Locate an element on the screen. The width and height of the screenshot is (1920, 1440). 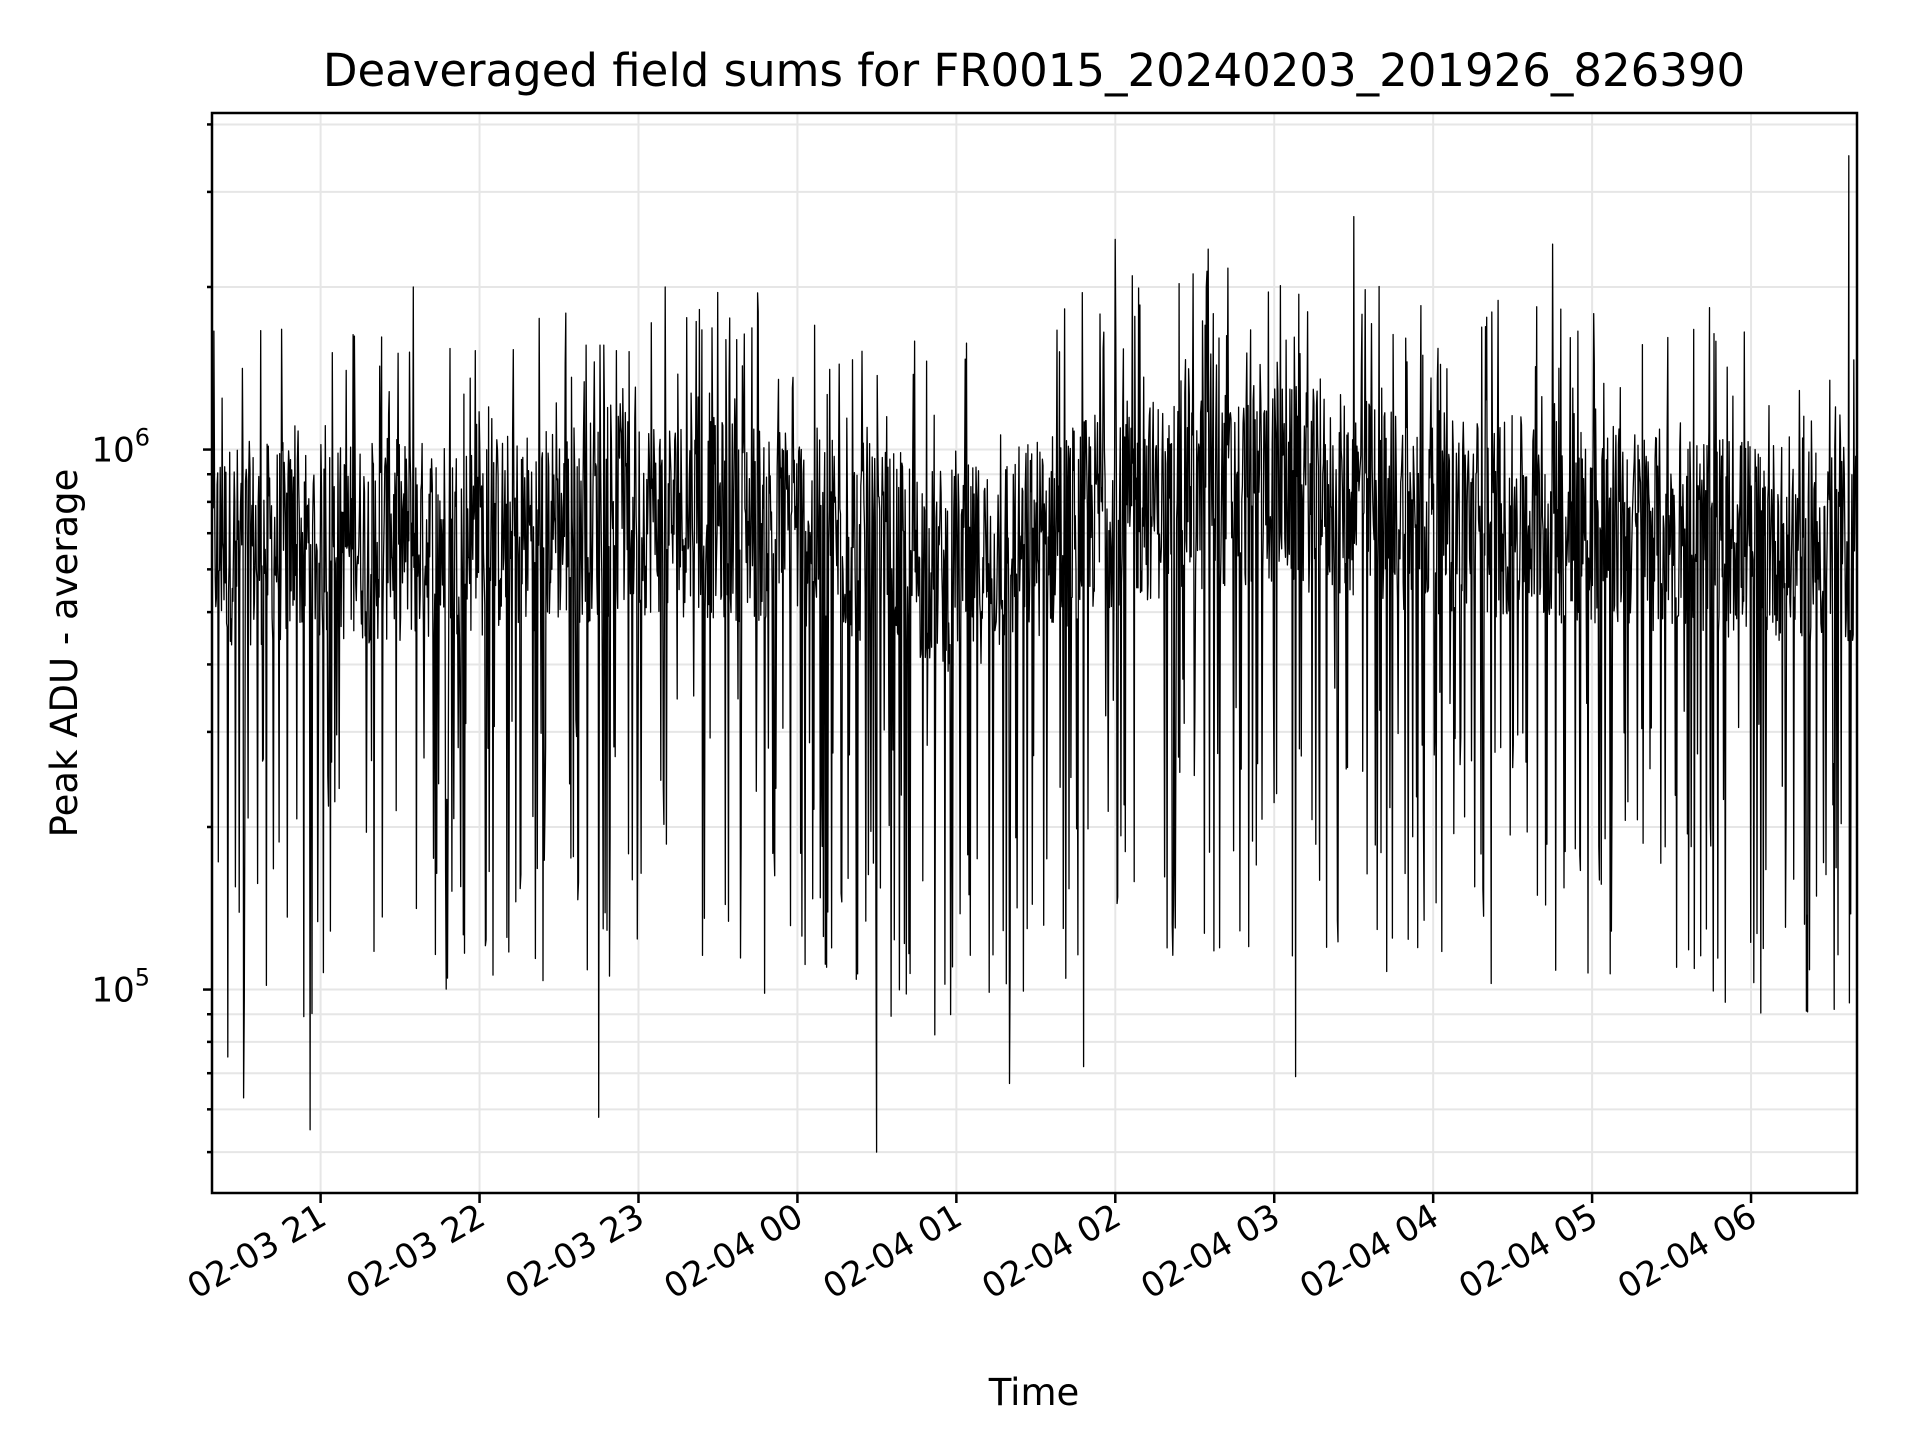
y-tick-label: 10⁶ is located at coordinates (120, 447).